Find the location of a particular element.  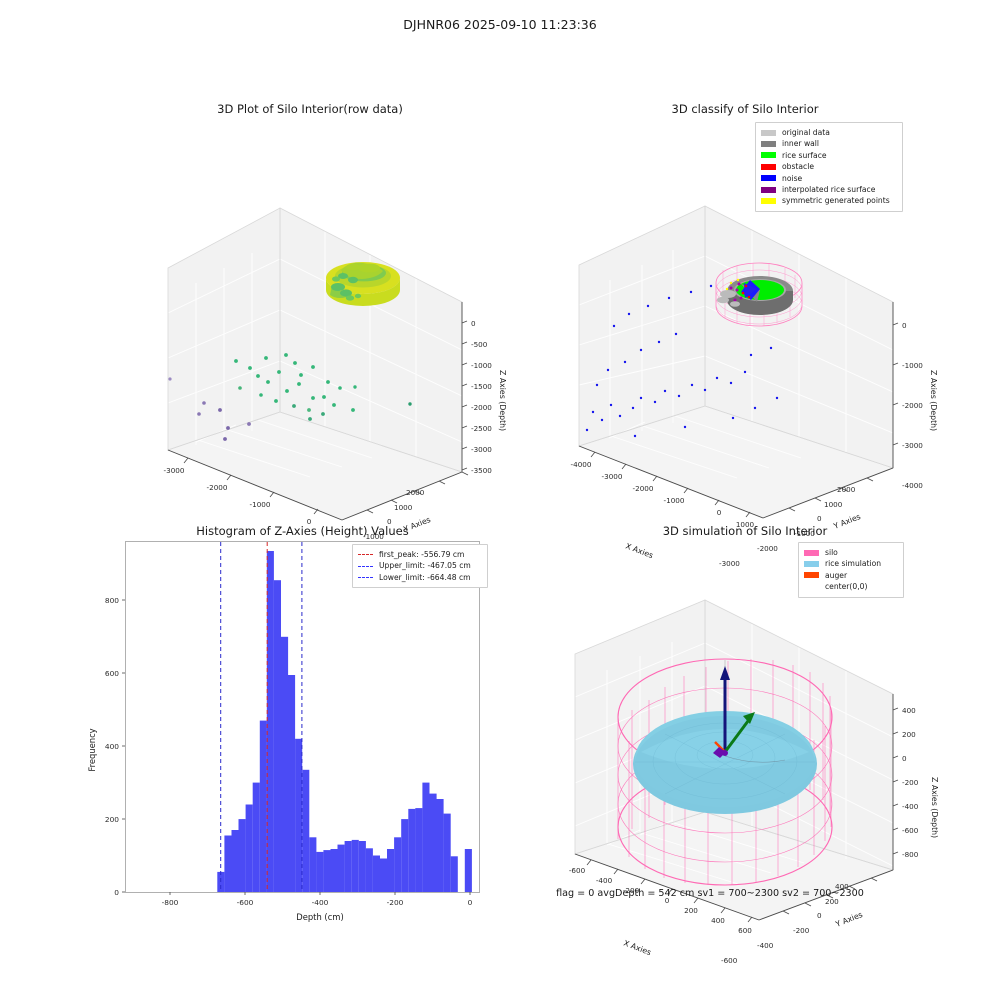

legend-sim3d: silo rice simulation auger center(0,0) is located at coordinates (851, 570).